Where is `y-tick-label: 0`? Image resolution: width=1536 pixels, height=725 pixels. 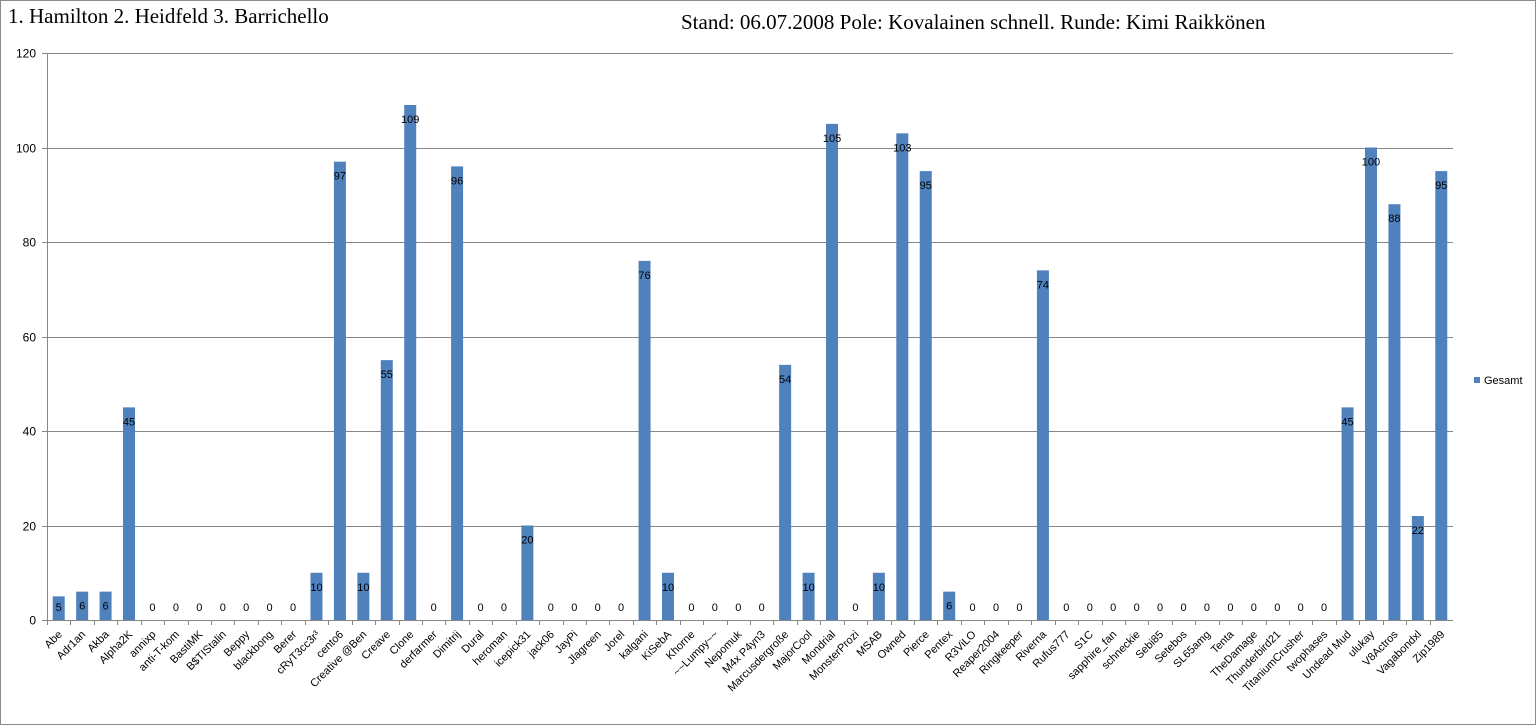
y-tick-label: 0 is located at coordinates (32, 621).